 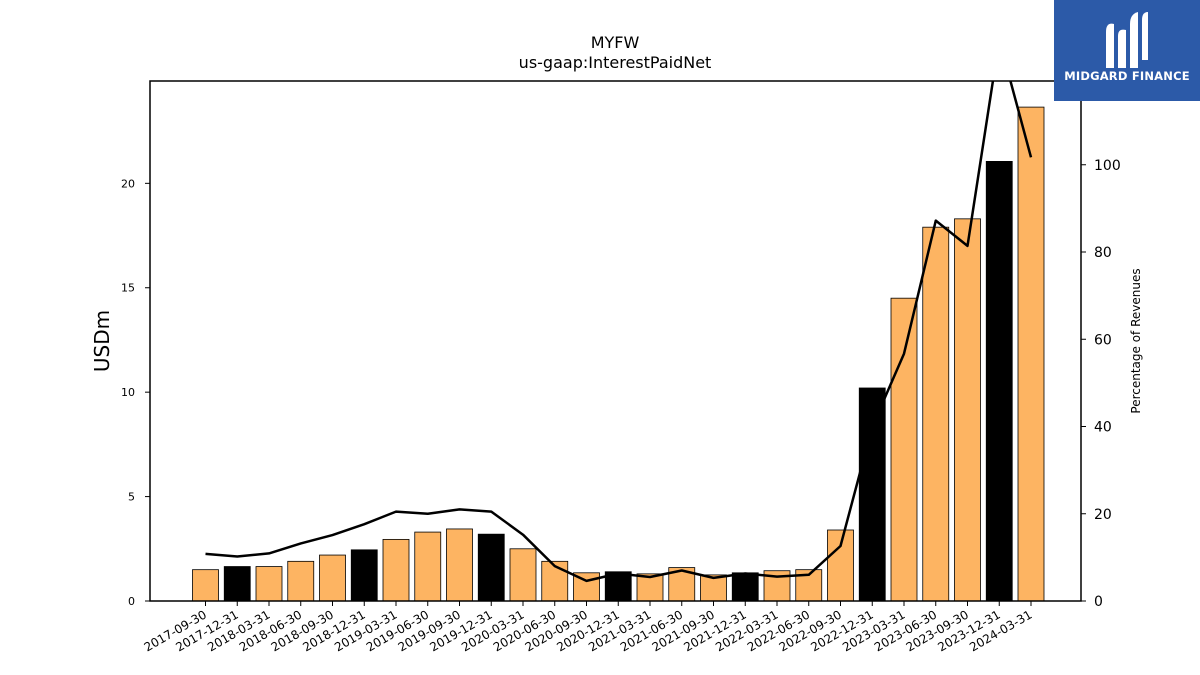 I want to click on right-axis: 0 20 40 60 80 100, so click(x=1101, y=384).